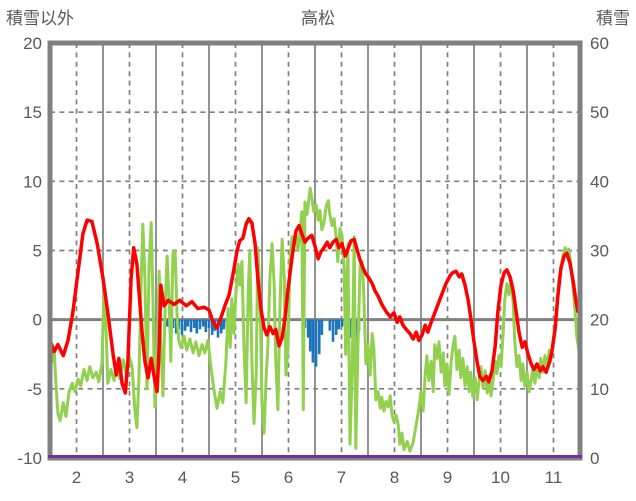 Image resolution: width=636 pixels, height=501 pixels. What do you see at coordinates (288, 477) in the screenshot?
I see `x-tick-label: 6` at bounding box center [288, 477].